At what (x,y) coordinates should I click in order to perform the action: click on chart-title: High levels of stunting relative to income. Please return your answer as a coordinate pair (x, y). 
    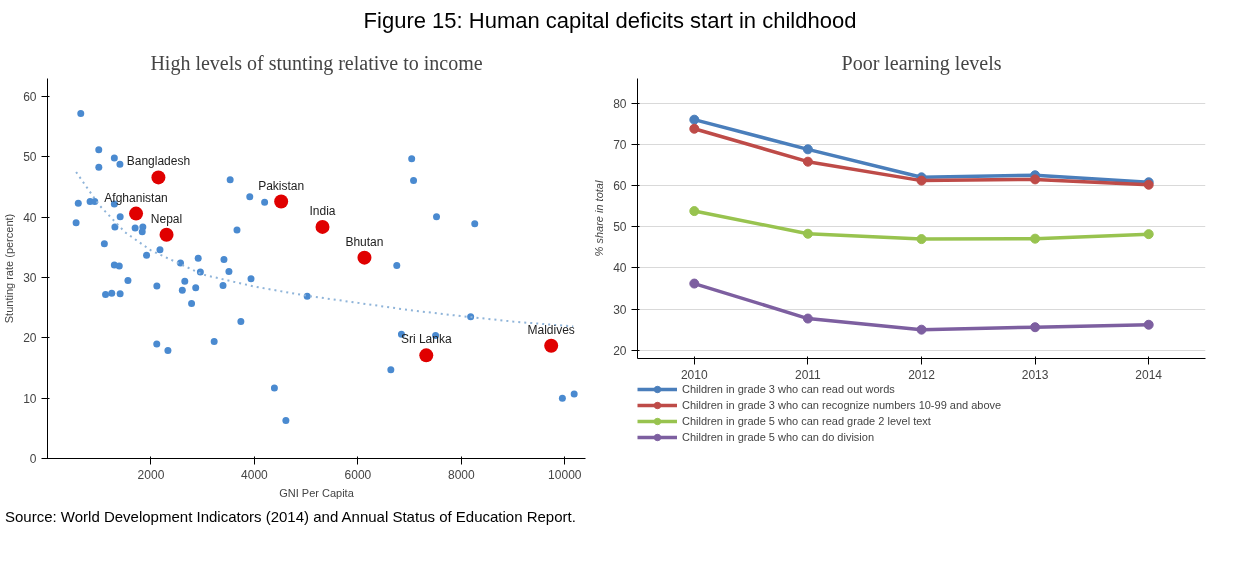
    Looking at the image, I should click on (316, 63).